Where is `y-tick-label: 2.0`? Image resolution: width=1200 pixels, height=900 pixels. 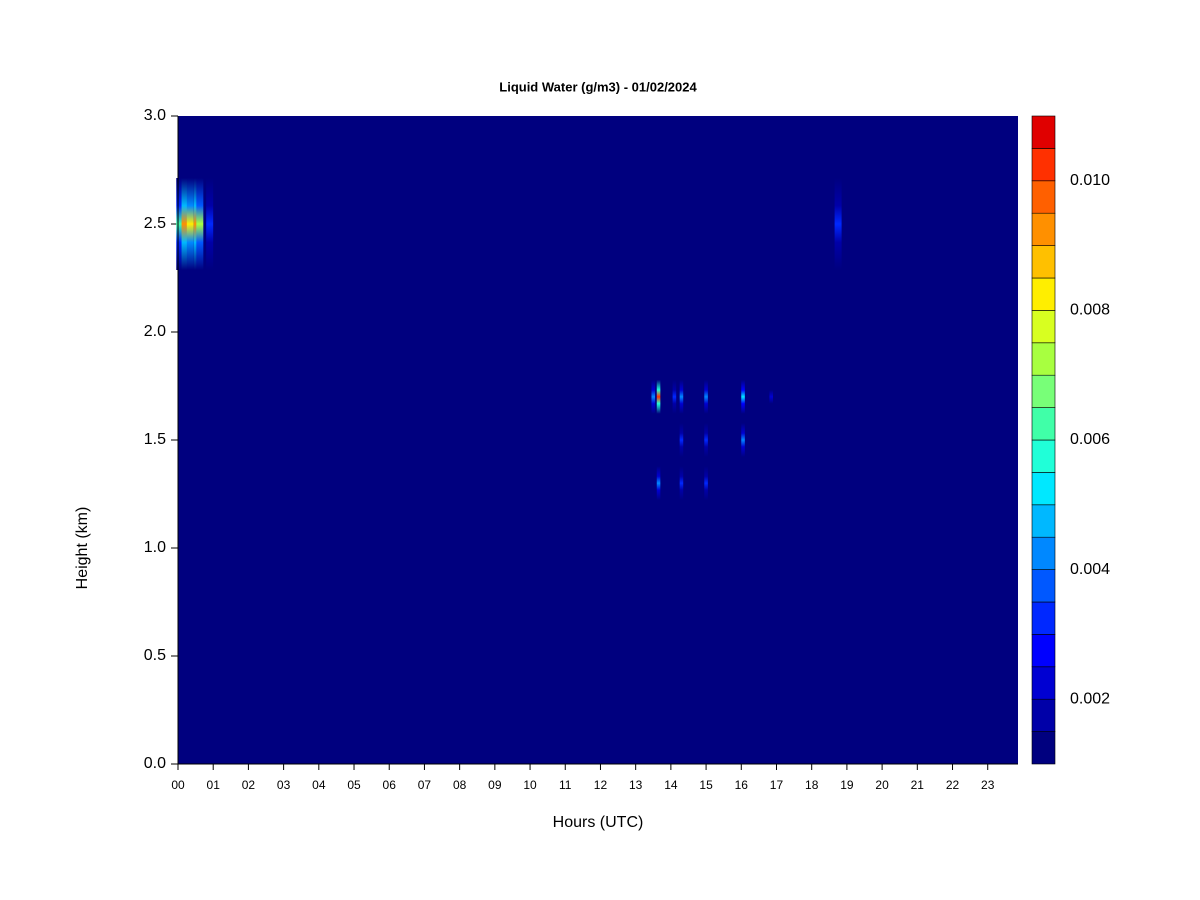
y-tick-label: 2.0 is located at coordinates (155, 331).